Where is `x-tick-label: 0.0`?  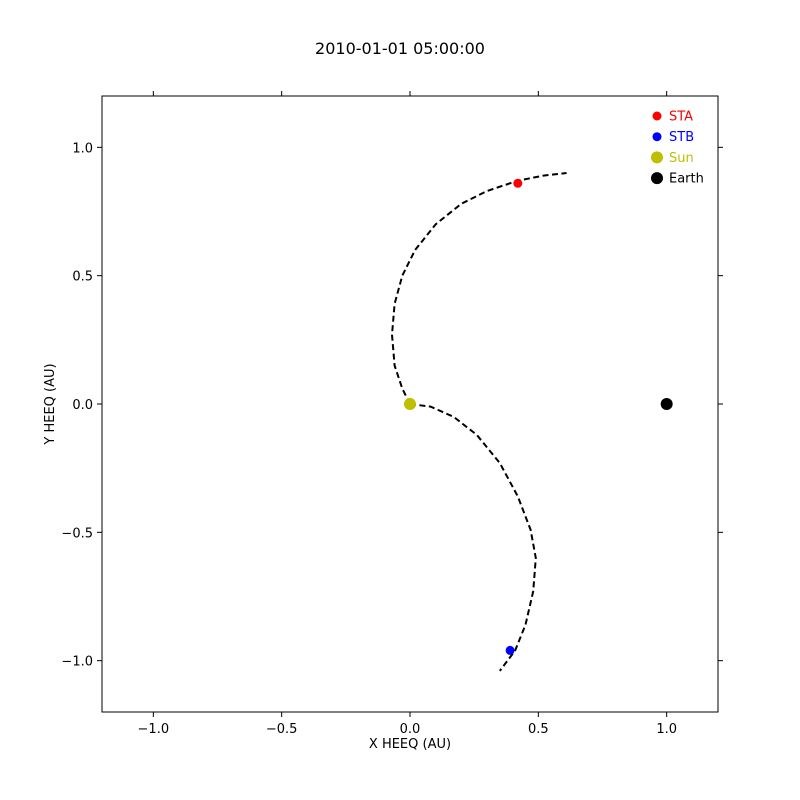
x-tick-label: 0.0 is located at coordinates (410, 729).